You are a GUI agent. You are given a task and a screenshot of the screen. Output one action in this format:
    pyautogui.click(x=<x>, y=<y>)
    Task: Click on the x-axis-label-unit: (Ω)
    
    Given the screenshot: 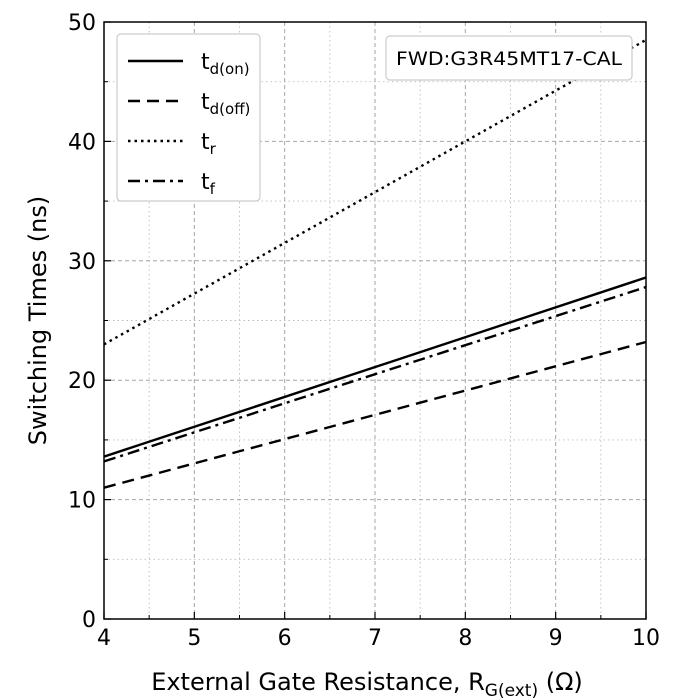 What is the action you would take?
    pyautogui.click(x=560, y=682)
    